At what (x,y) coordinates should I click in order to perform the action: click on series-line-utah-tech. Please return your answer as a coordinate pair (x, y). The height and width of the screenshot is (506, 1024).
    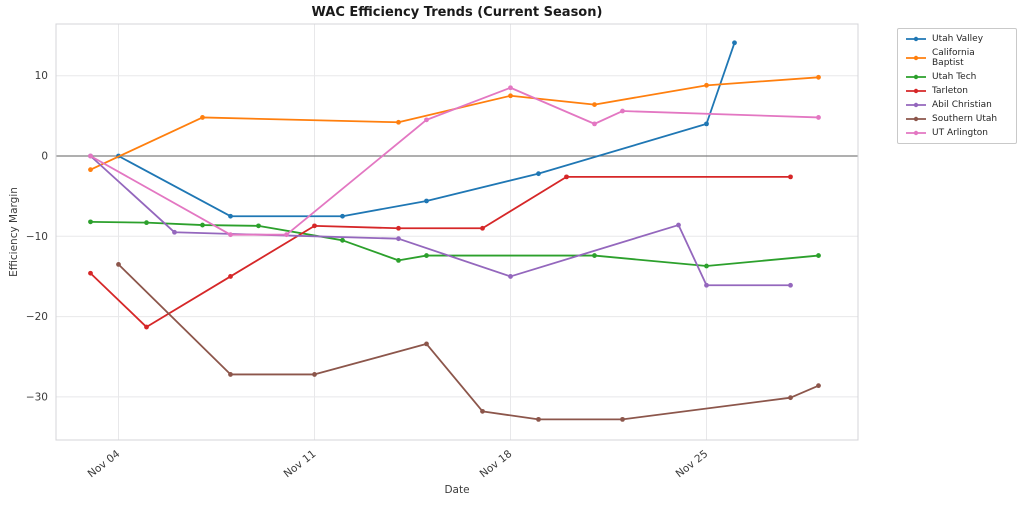
    Looking at the image, I should click on (454, 243).